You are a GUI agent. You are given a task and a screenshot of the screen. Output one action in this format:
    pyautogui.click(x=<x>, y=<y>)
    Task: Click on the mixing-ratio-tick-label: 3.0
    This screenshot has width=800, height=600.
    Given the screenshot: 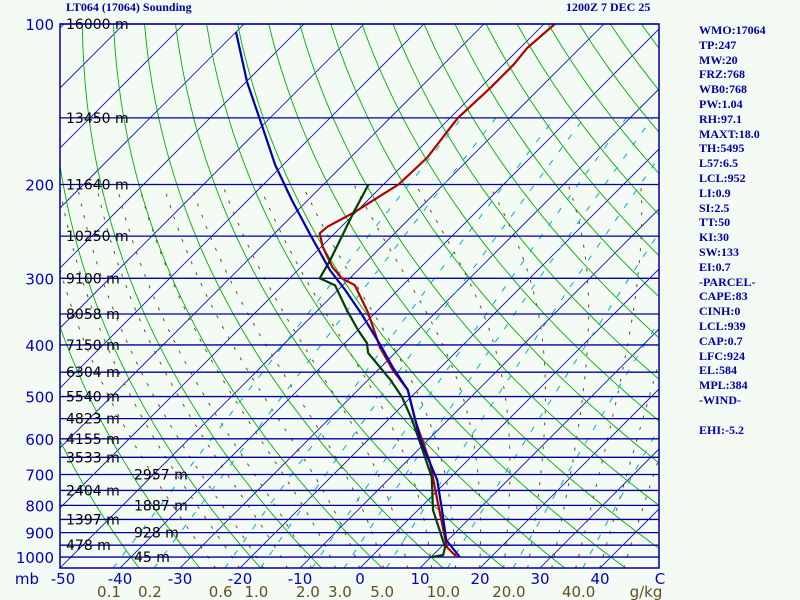 What is the action you would take?
    pyautogui.click(x=340, y=591)
    